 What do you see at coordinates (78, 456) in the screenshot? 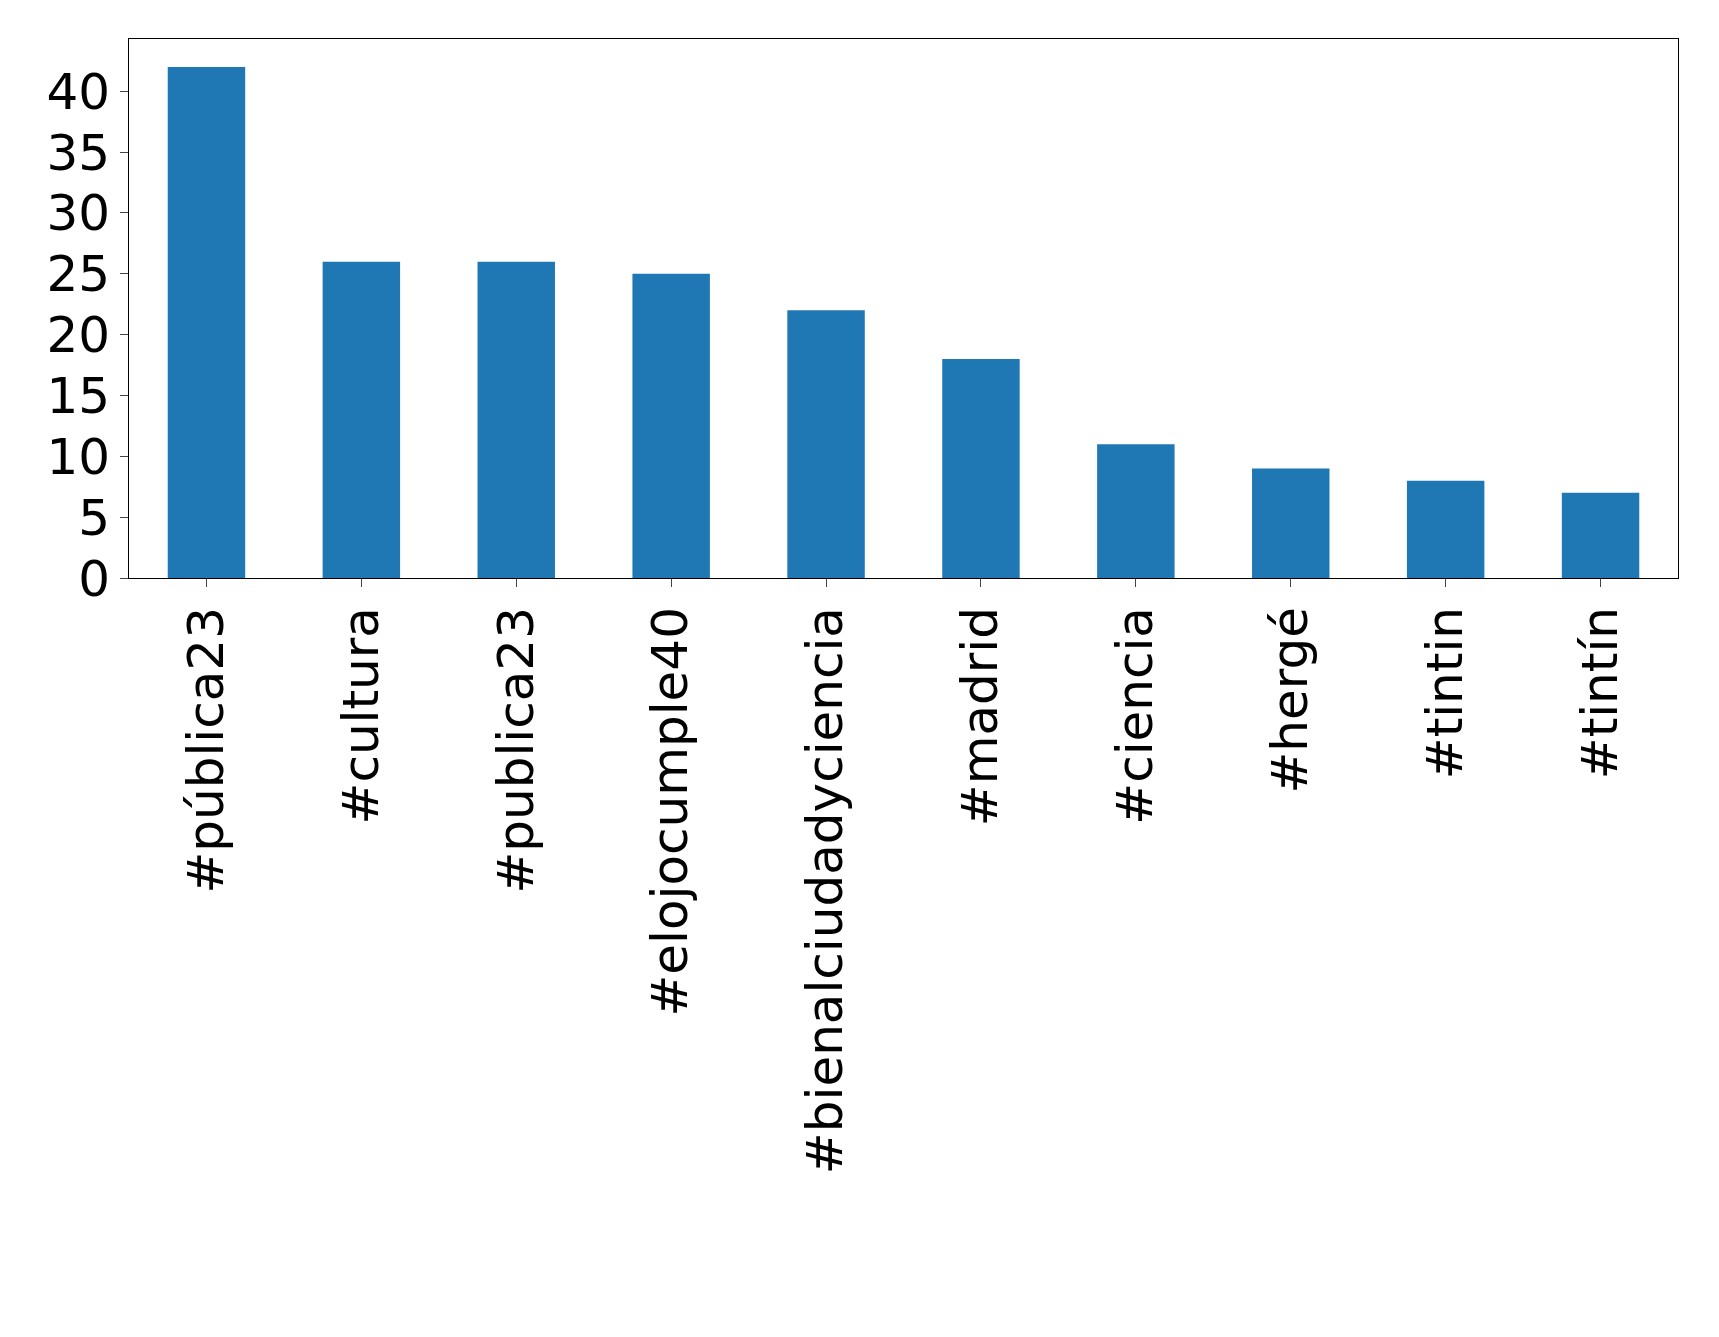
I see `y-tick-label: 10` at bounding box center [78, 456].